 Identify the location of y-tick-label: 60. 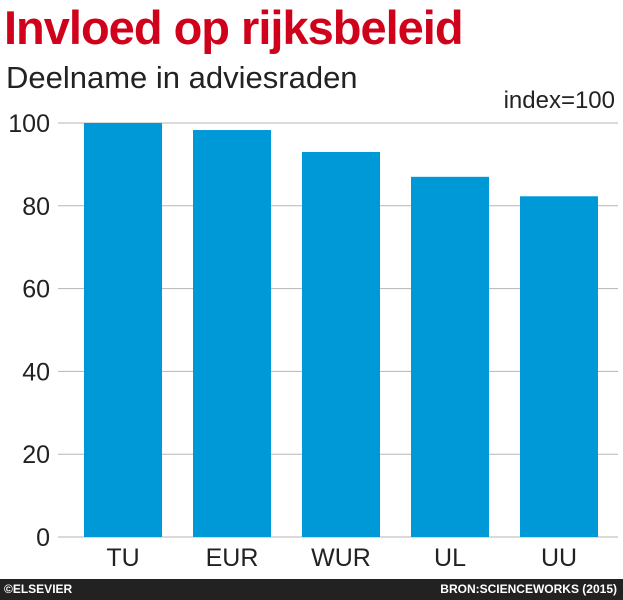
(36, 290).